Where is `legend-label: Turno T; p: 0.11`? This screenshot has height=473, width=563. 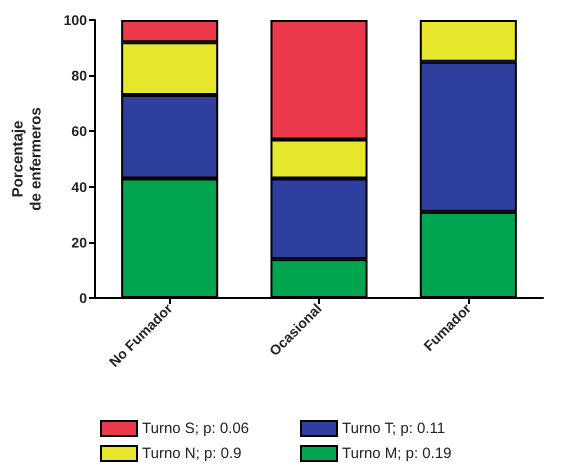
legend-label: Turno T; p: 0.11 is located at coordinates (394, 428).